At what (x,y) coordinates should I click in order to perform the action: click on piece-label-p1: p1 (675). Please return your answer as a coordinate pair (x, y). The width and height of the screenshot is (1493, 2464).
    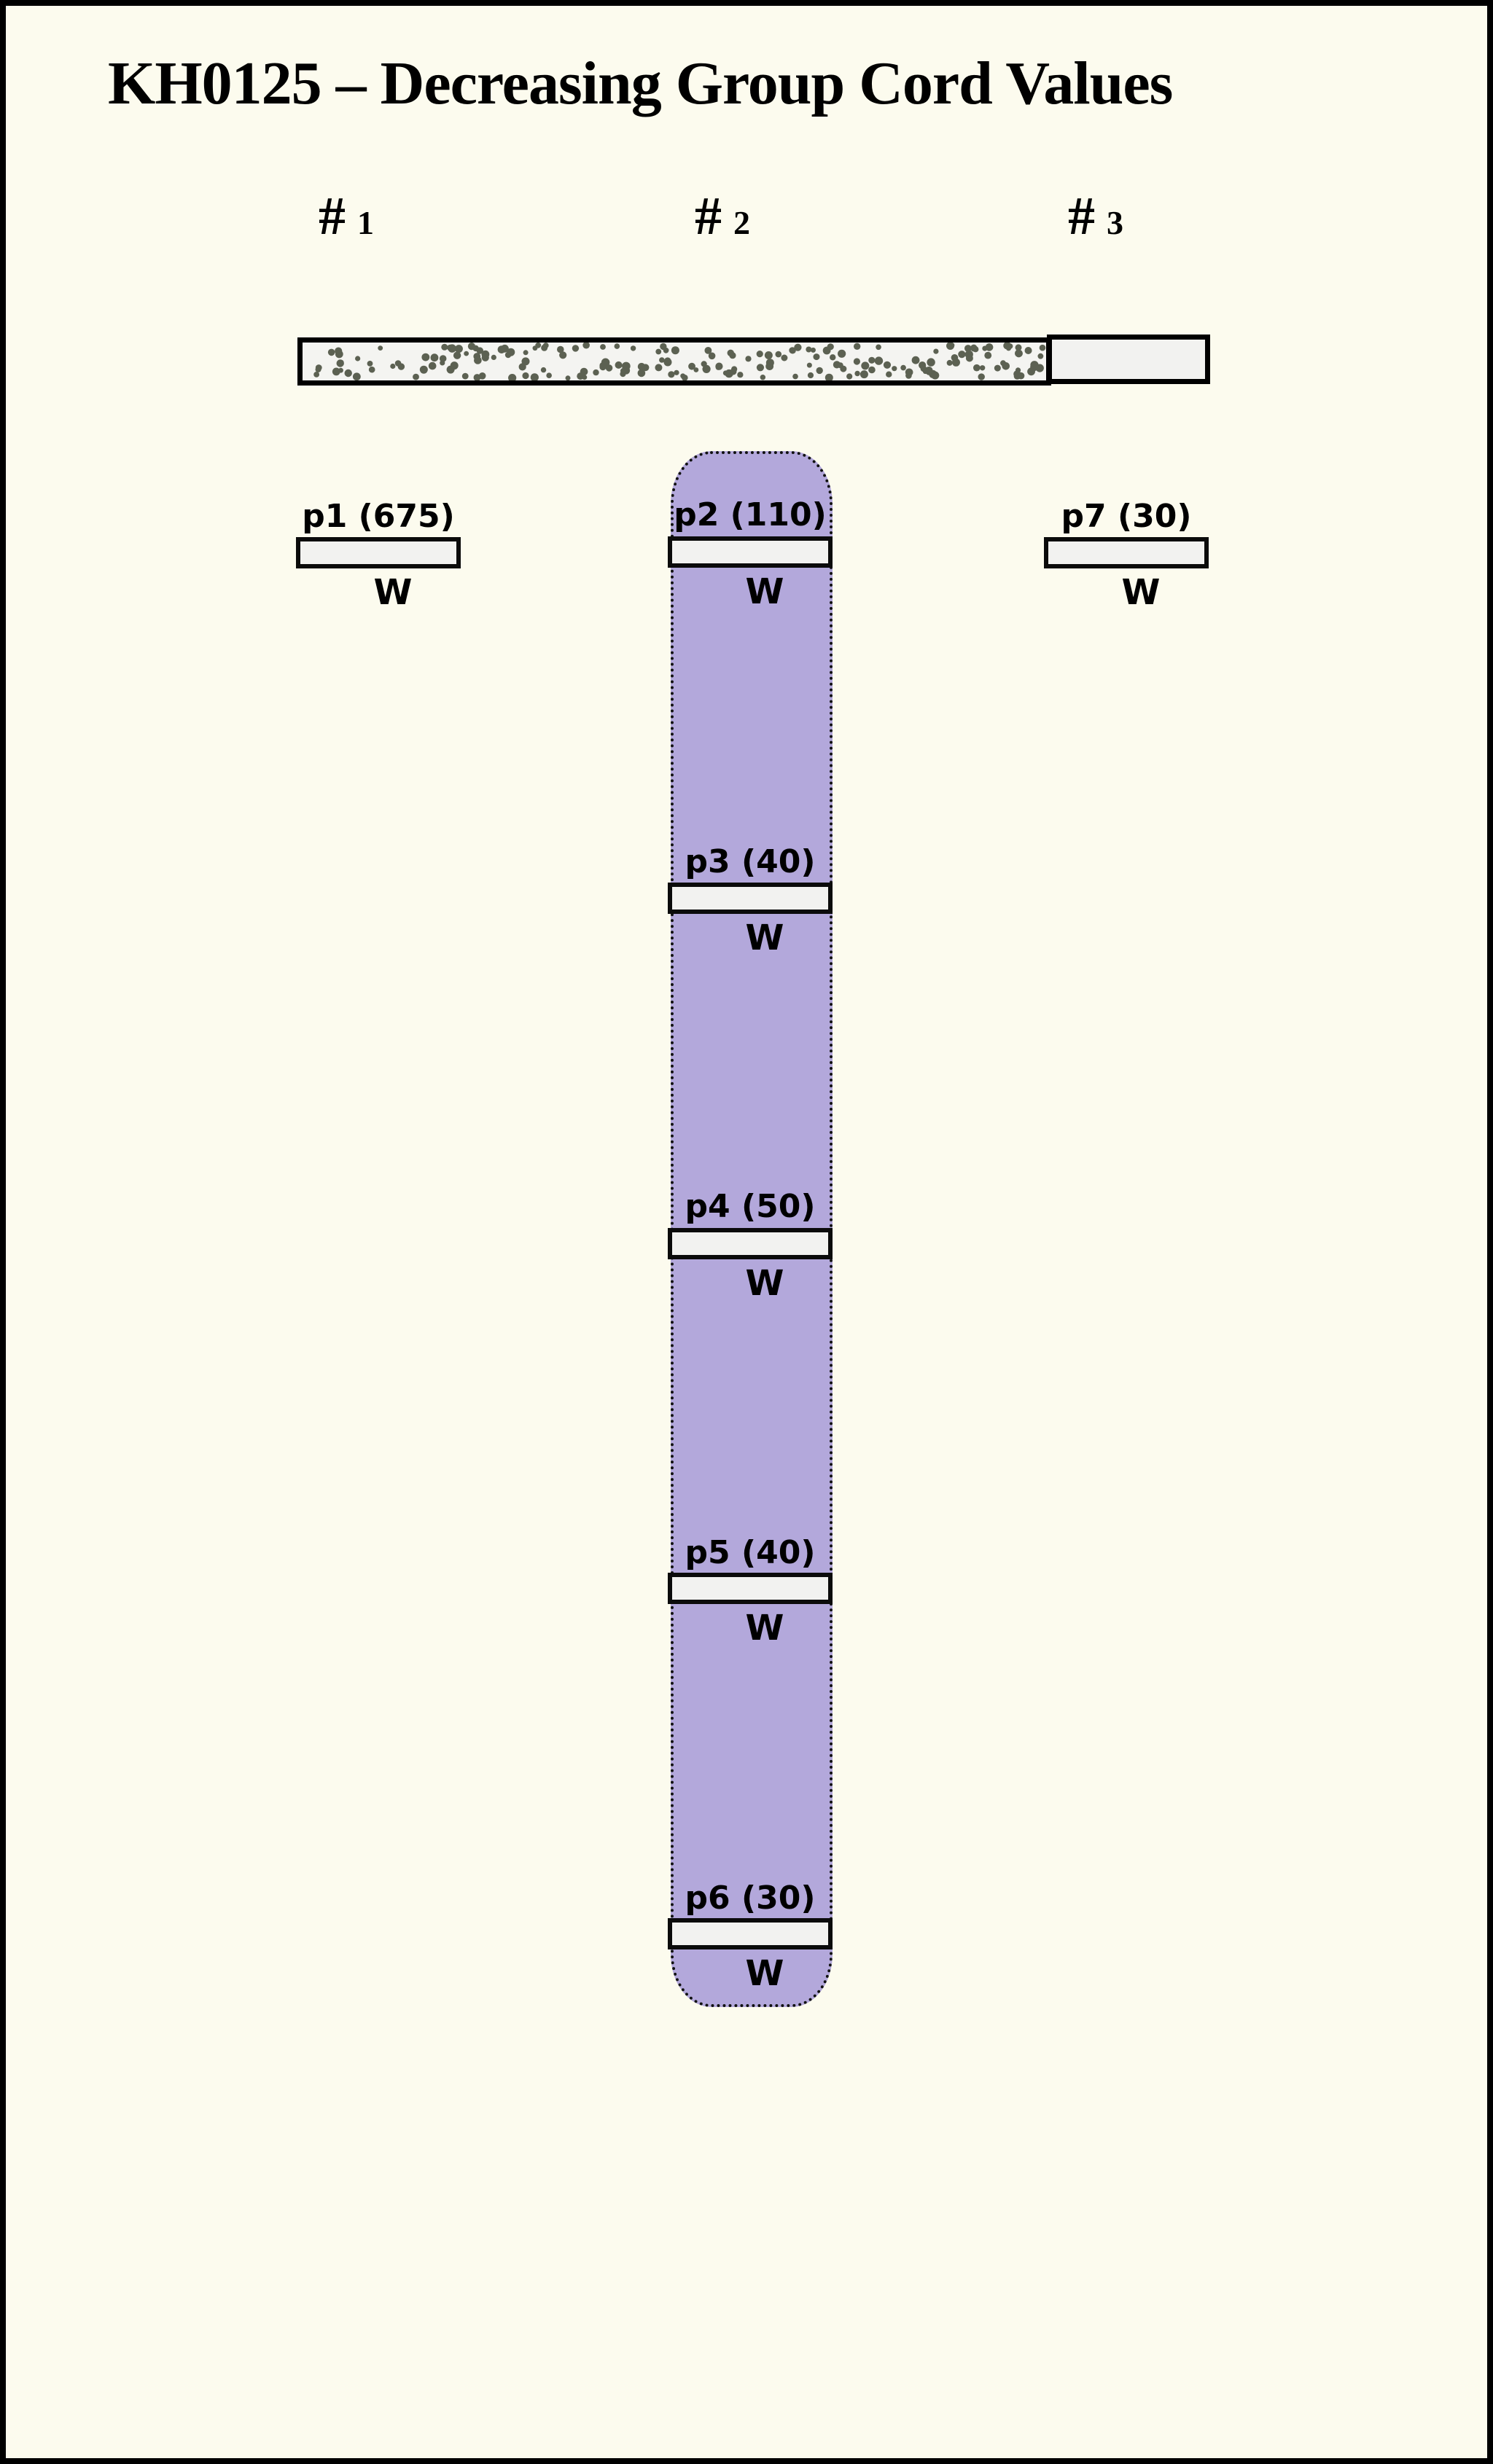
    Looking at the image, I should click on (378, 516).